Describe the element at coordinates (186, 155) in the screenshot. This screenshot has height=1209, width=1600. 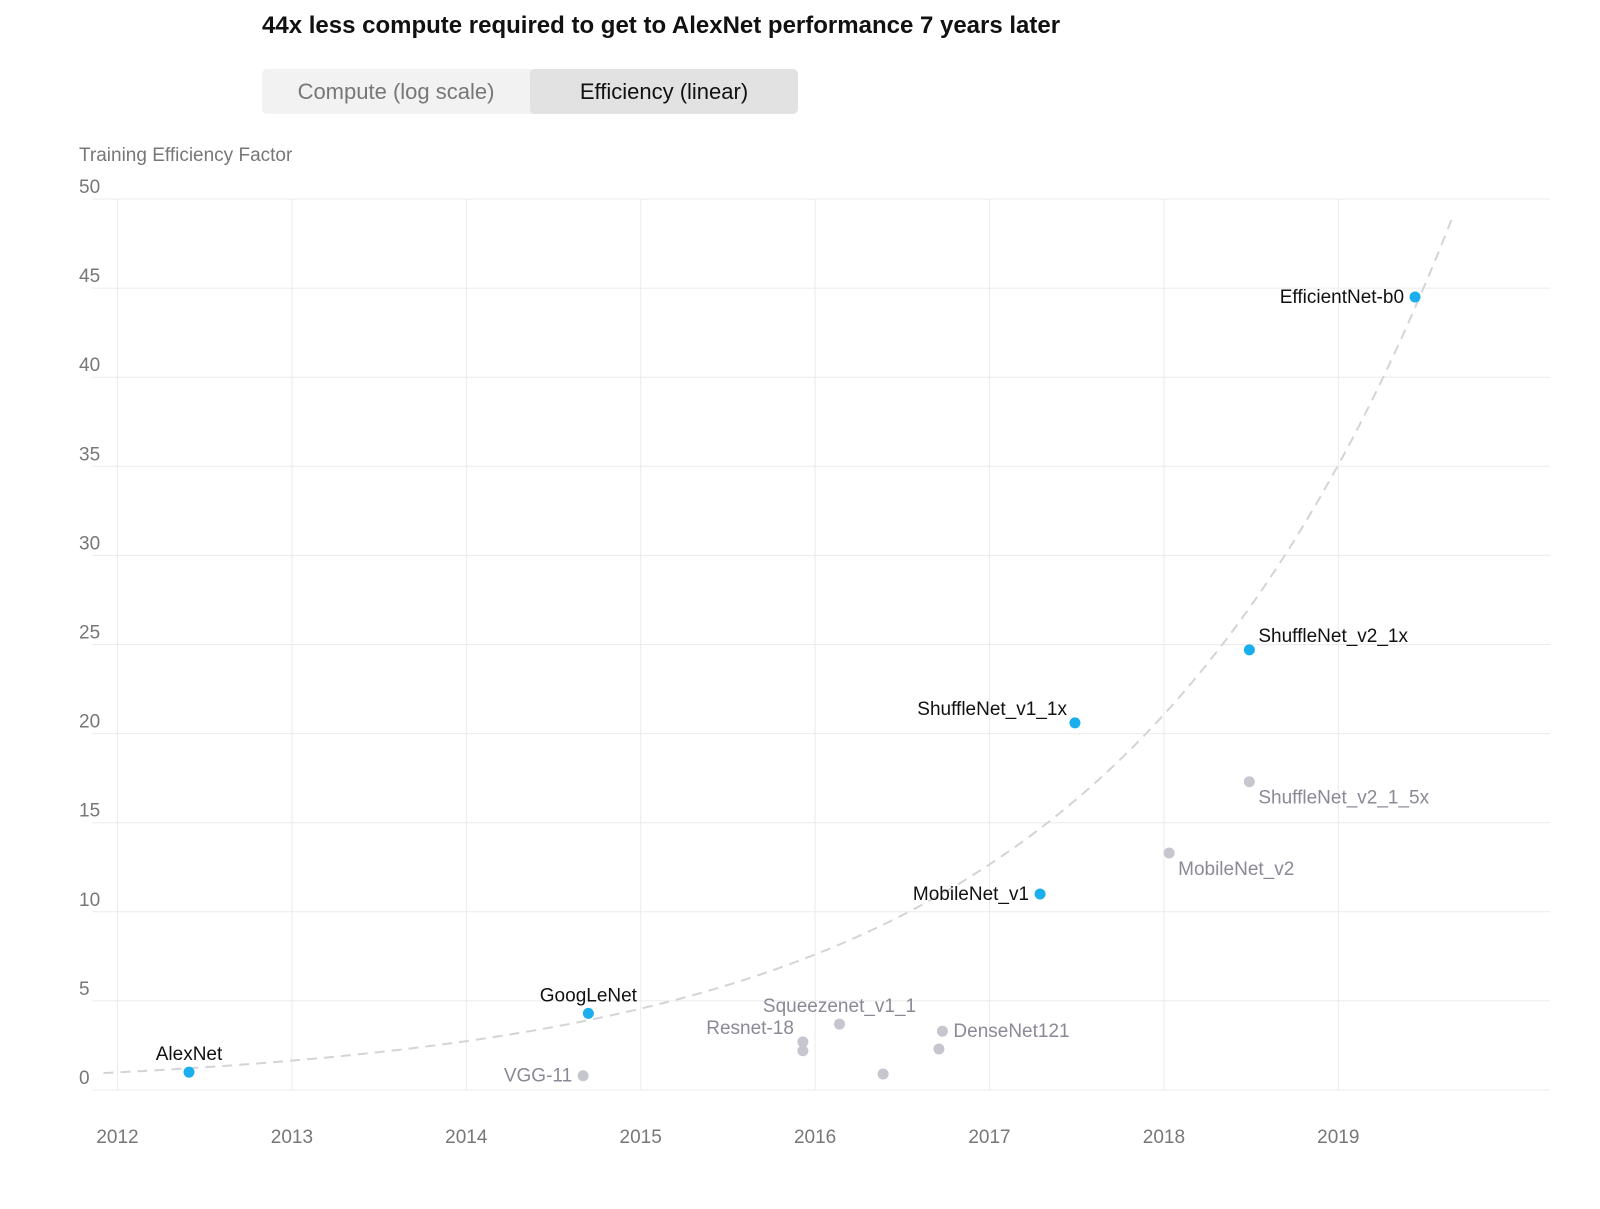
I see `y-axis-title: Training Efficiency Factor` at that location.